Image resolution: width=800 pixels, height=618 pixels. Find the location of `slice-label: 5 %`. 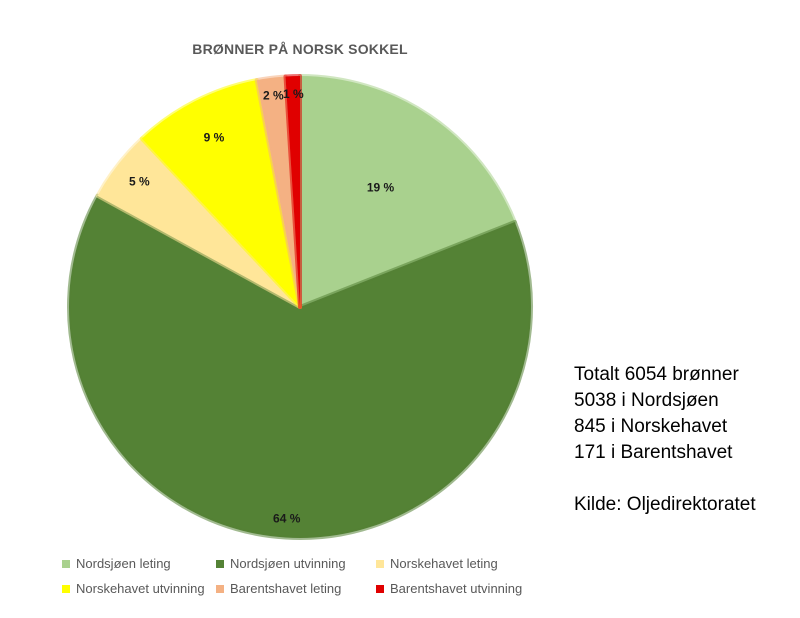

slice-label: 5 % is located at coordinates (139, 182).